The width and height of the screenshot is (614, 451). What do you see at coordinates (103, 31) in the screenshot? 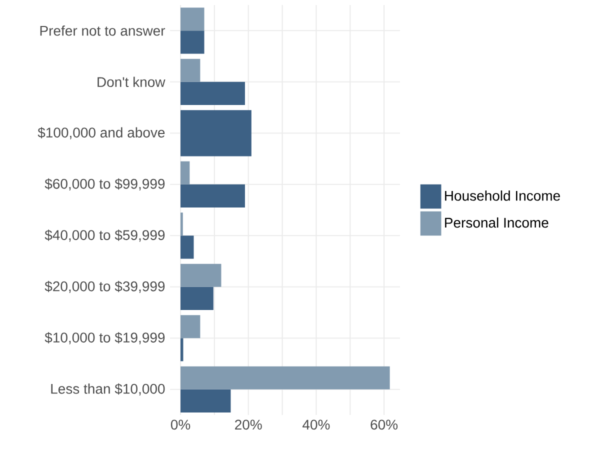
I see `y-tick-label: Prefer not to answer` at bounding box center [103, 31].